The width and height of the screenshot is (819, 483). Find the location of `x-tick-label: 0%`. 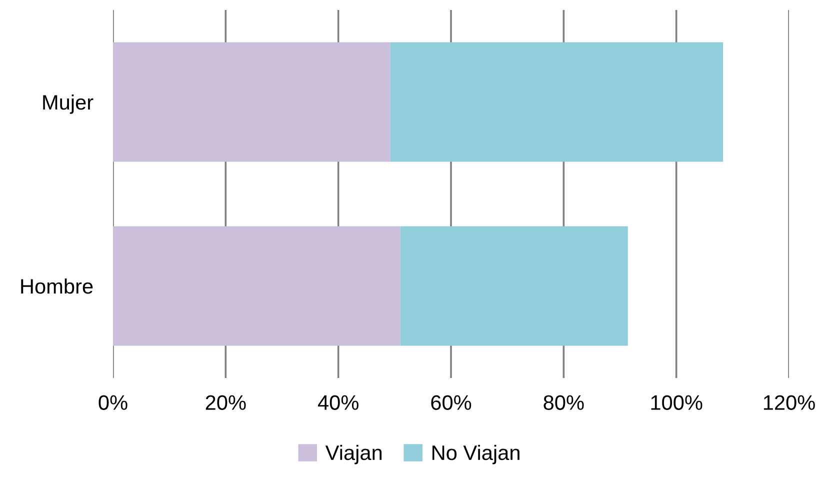

x-tick-label: 0% is located at coordinates (113, 402).